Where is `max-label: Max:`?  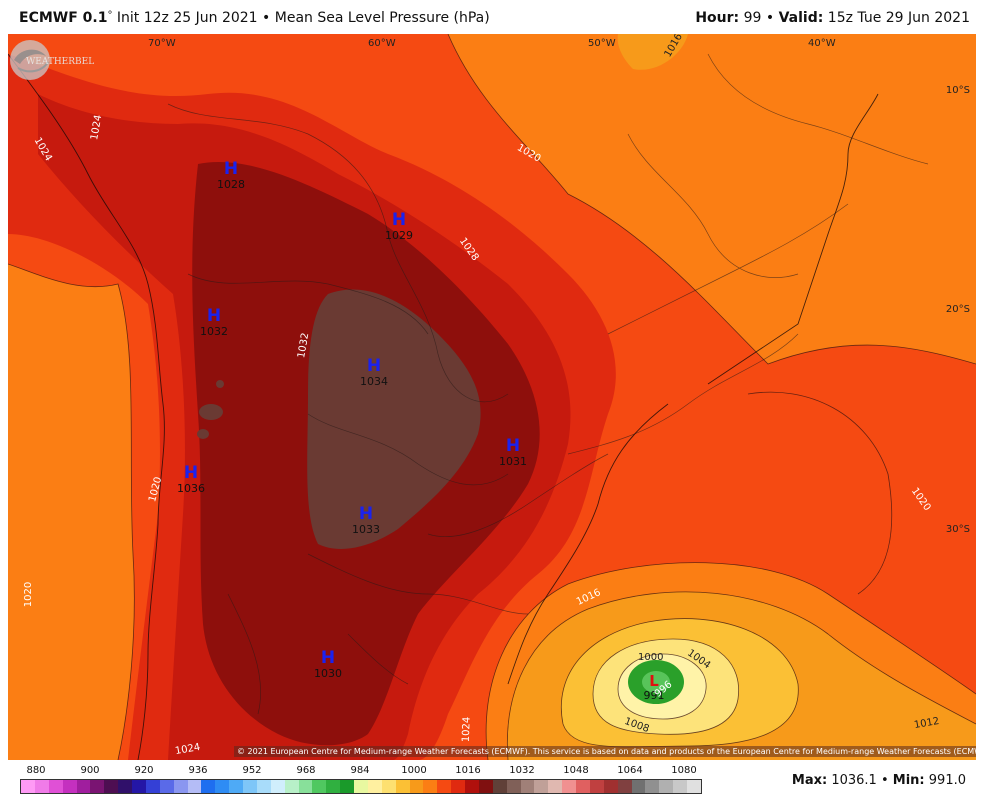
max-label: Max: is located at coordinates (809, 780).